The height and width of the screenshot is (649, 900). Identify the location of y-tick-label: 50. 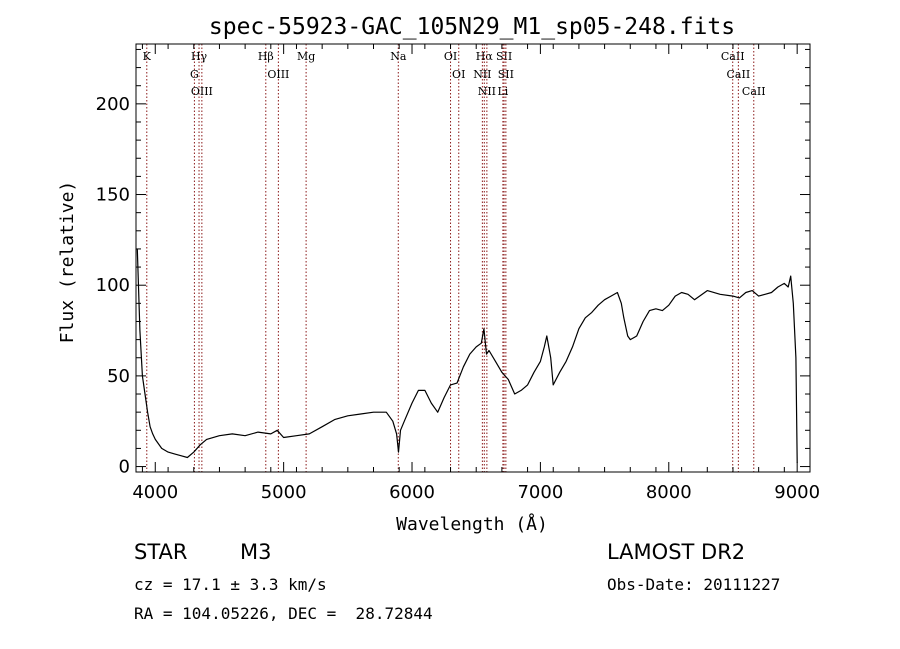
(118, 376).